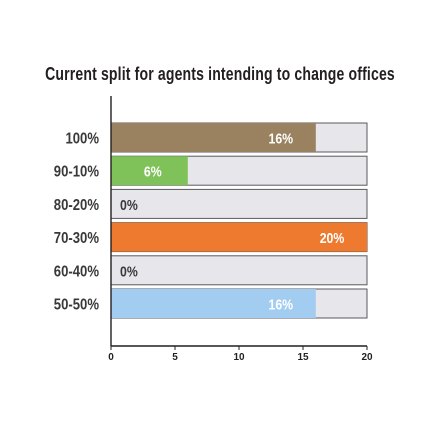 The width and height of the screenshot is (430, 430). What do you see at coordinates (82, 138) in the screenshot?
I see `category-label: 100%` at bounding box center [82, 138].